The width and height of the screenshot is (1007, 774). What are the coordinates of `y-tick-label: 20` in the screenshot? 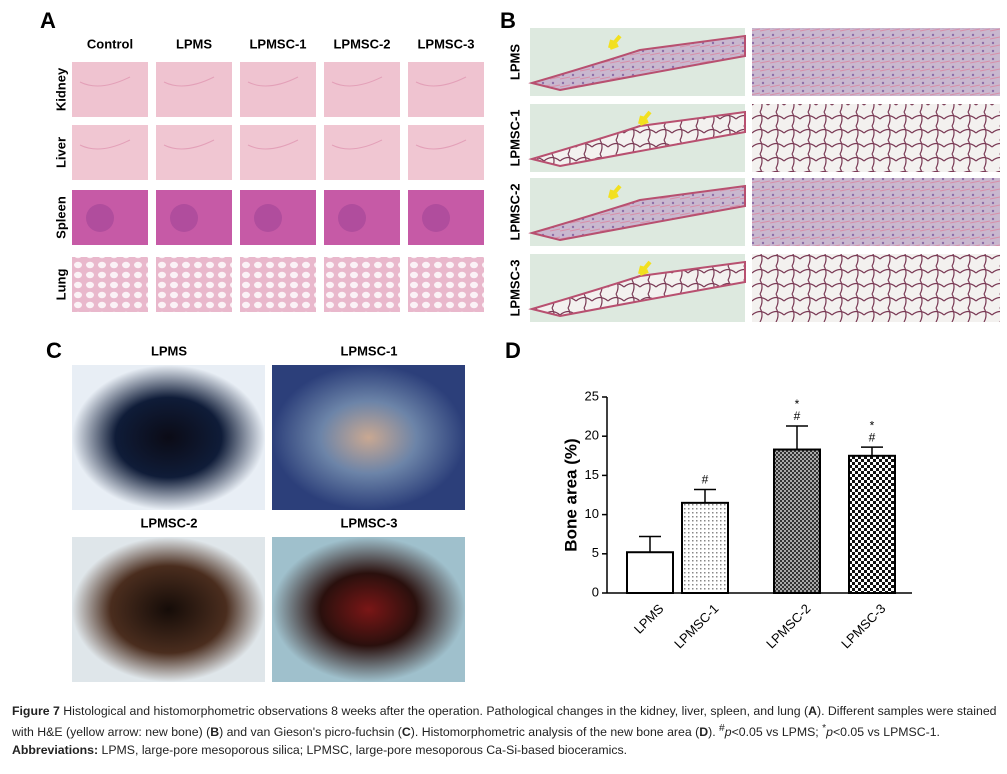 It's located at (592, 435).